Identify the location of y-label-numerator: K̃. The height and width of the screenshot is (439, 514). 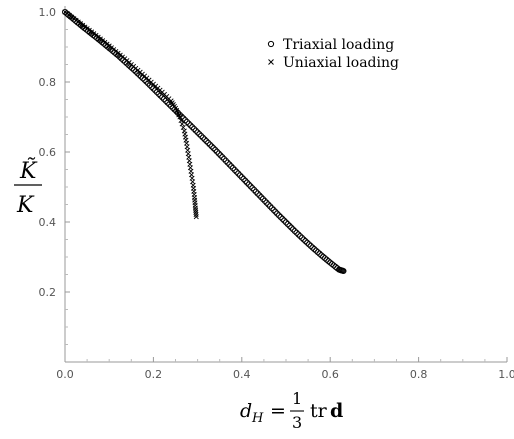
(28, 171).